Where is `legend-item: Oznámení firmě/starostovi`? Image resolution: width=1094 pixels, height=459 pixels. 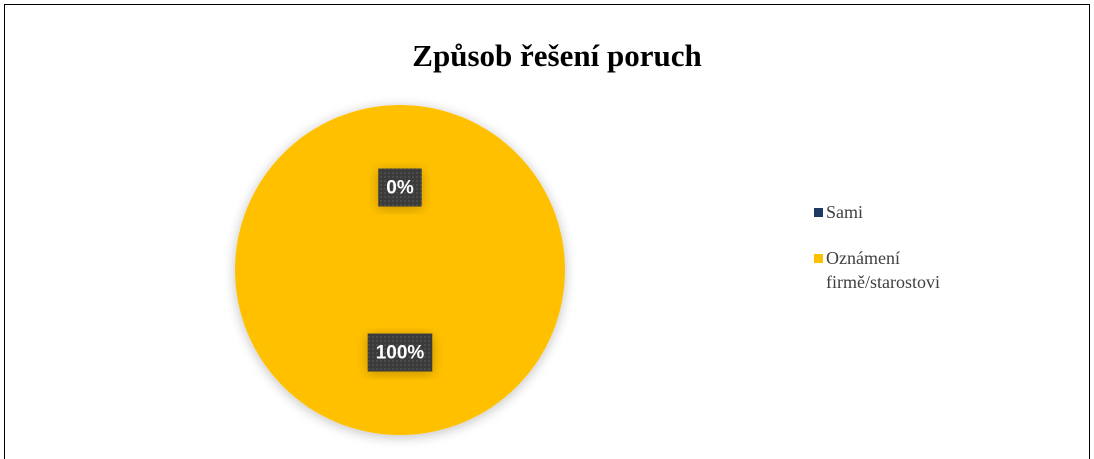 legend-item: Oznámení firmě/starostovi is located at coordinates (899, 270).